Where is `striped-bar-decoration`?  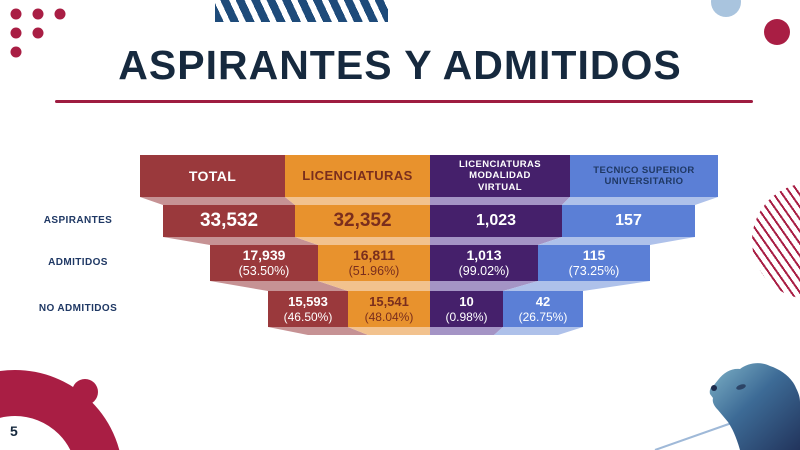 striped-bar-decoration is located at coordinates (301, 11).